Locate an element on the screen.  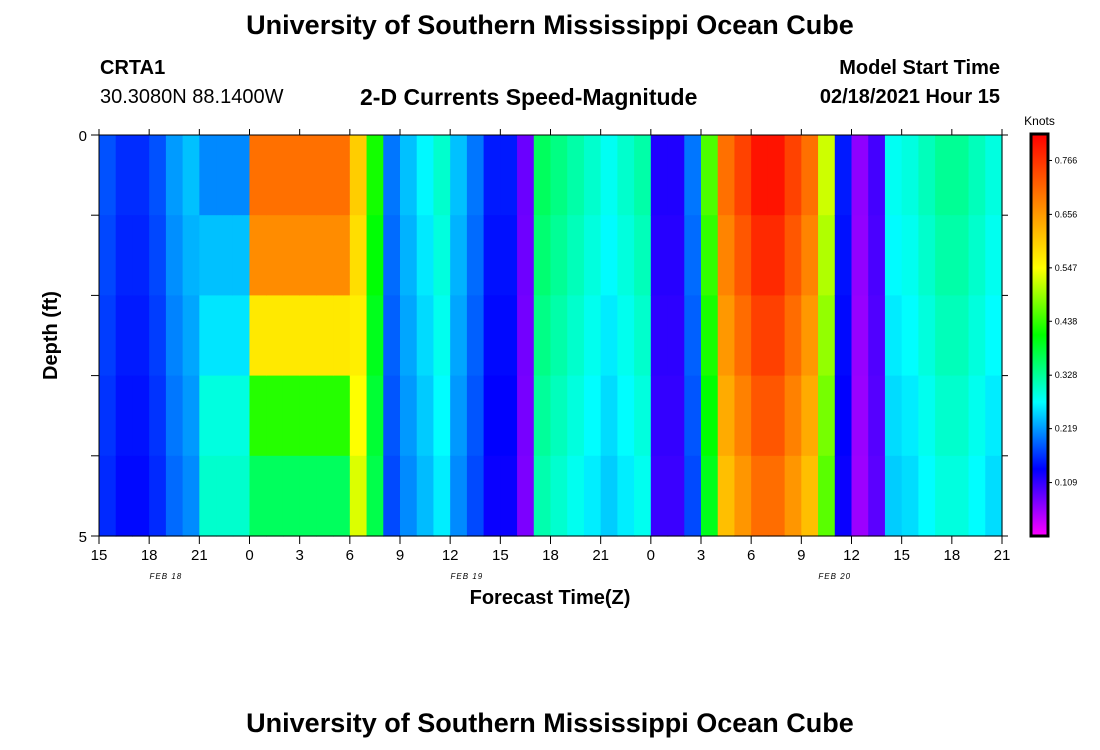
x-tick-label: 12 is located at coordinates (851, 555).